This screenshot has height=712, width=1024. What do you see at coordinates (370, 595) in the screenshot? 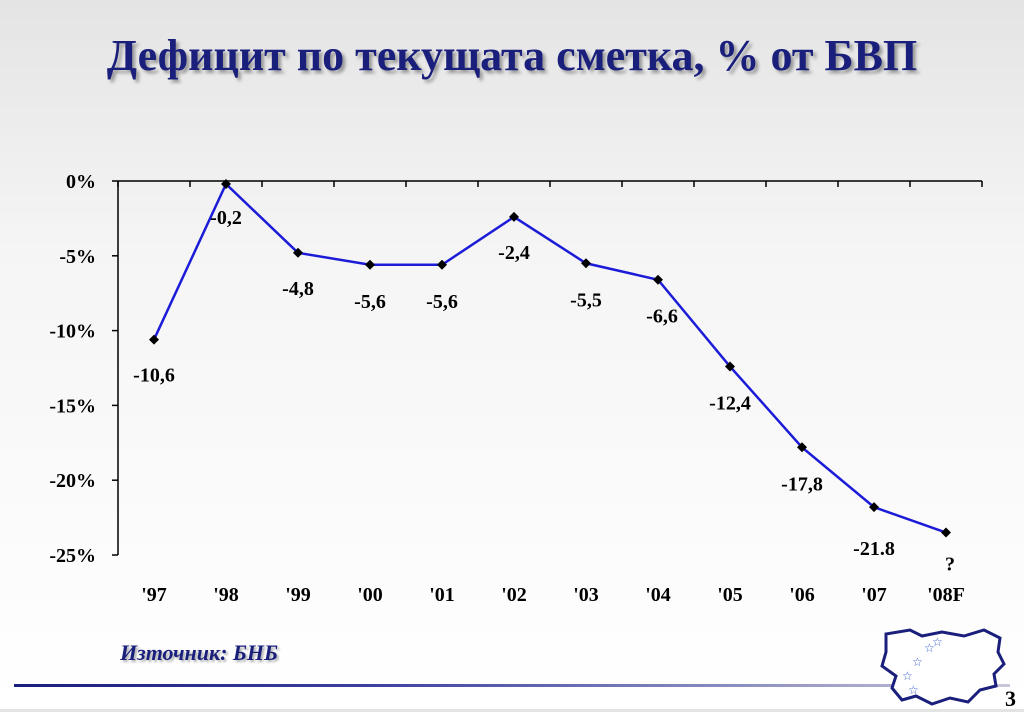
I see `x-tick-label: '00` at bounding box center [370, 595].